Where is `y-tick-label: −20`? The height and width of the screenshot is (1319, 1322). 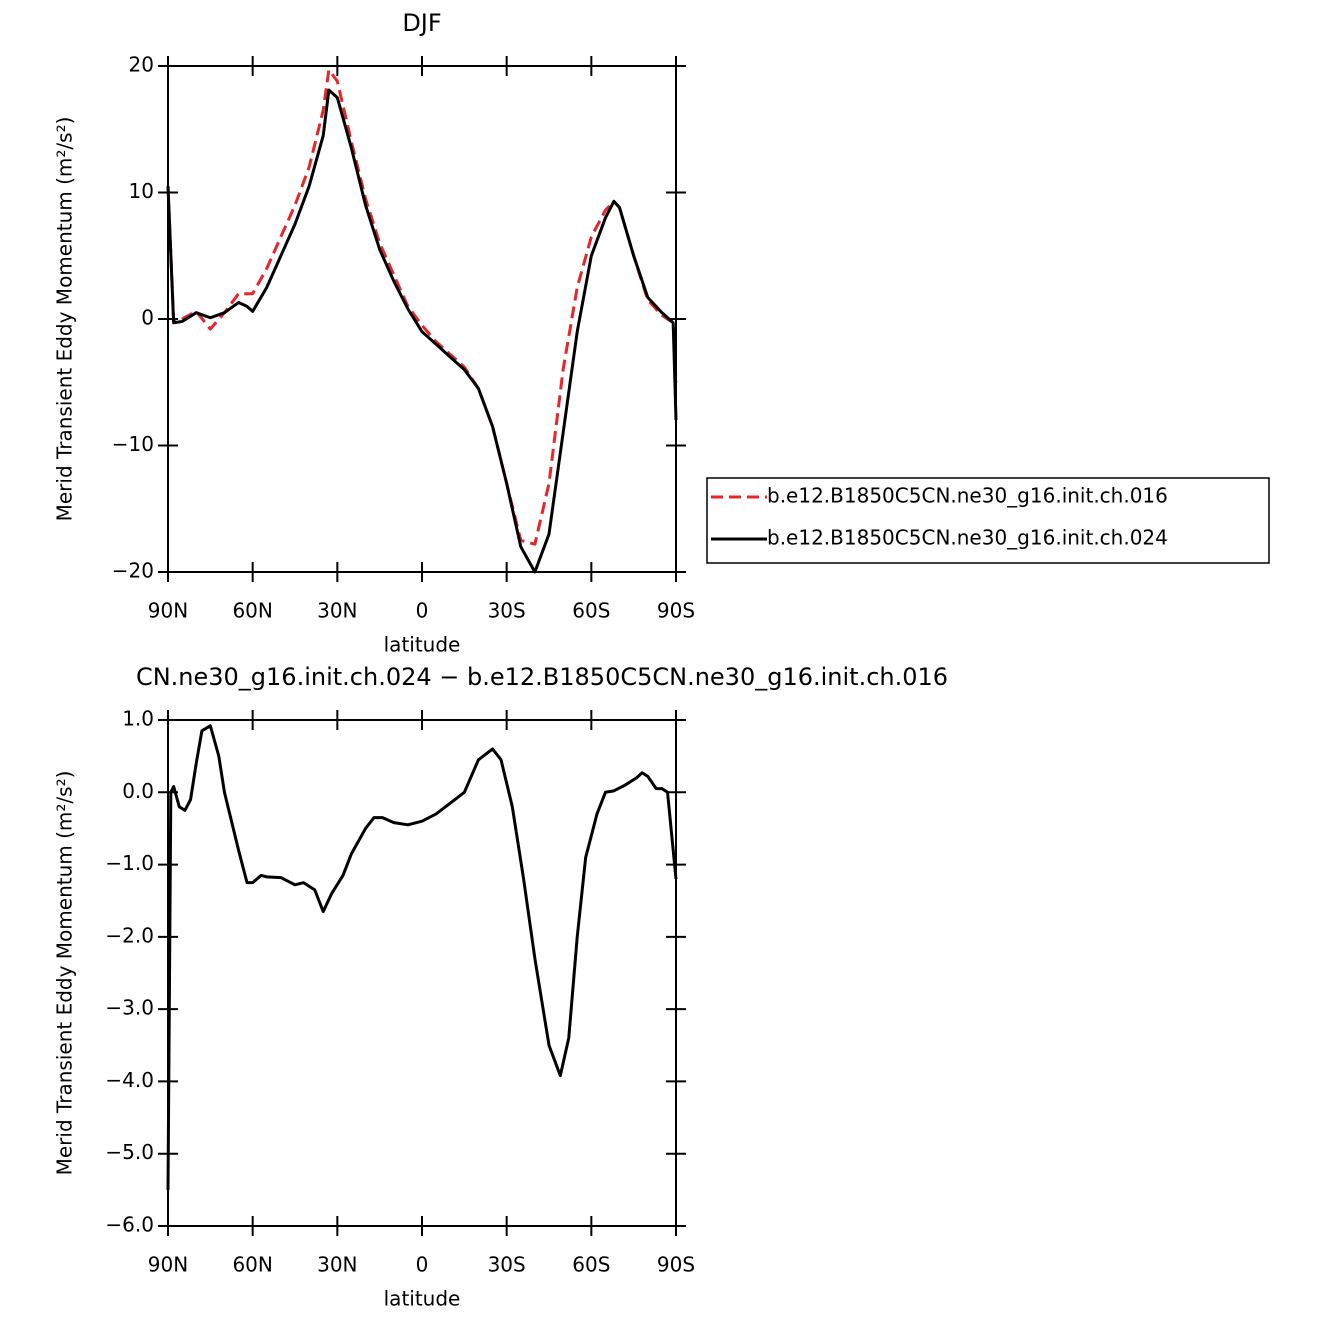 y-tick-label: −20 is located at coordinates (133, 571).